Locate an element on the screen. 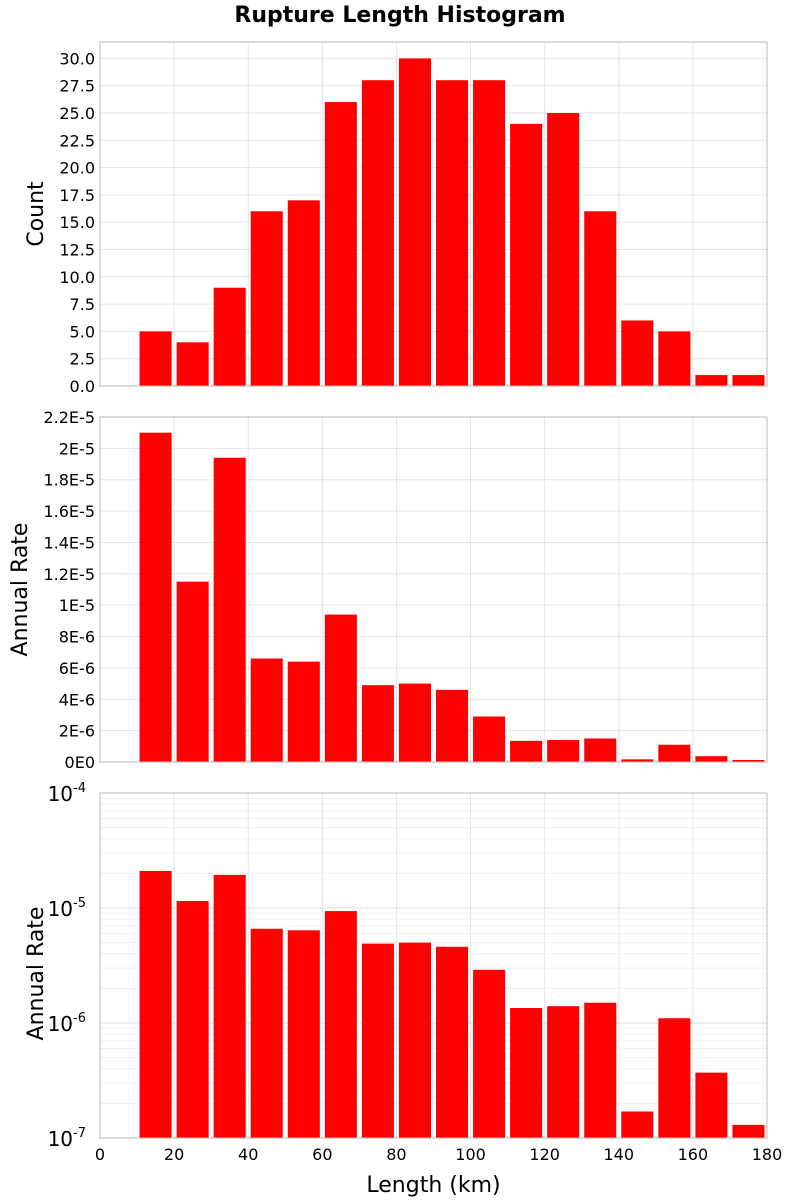 The width and height of the screenshot is (800, 1200). count-y-axis-label: Count is located at coordinates (36, 214).